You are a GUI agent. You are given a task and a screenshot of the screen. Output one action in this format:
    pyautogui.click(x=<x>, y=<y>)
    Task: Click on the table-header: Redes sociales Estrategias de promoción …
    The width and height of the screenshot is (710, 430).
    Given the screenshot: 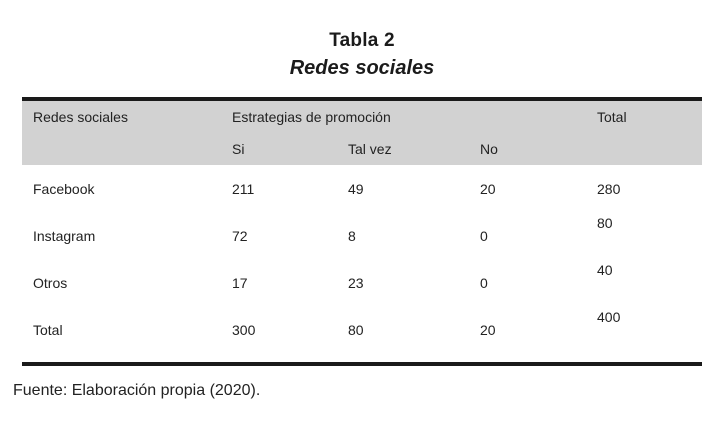 What is the action you would take?
    pyautogui.click(x=362, y=133)
    